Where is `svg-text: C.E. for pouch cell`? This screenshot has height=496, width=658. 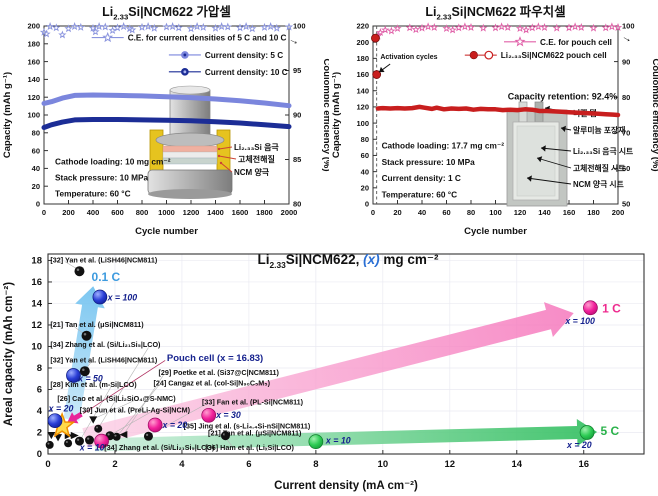 svg-text: C.E. for pouch cell is located at coordinates (576, 42).